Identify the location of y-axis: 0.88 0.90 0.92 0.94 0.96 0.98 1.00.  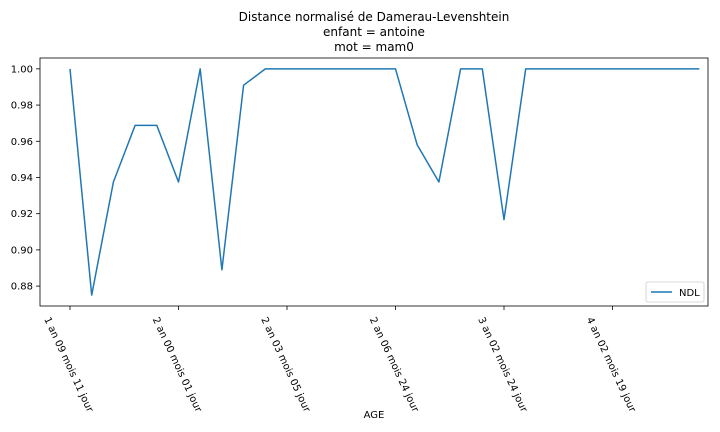
(25, 178).